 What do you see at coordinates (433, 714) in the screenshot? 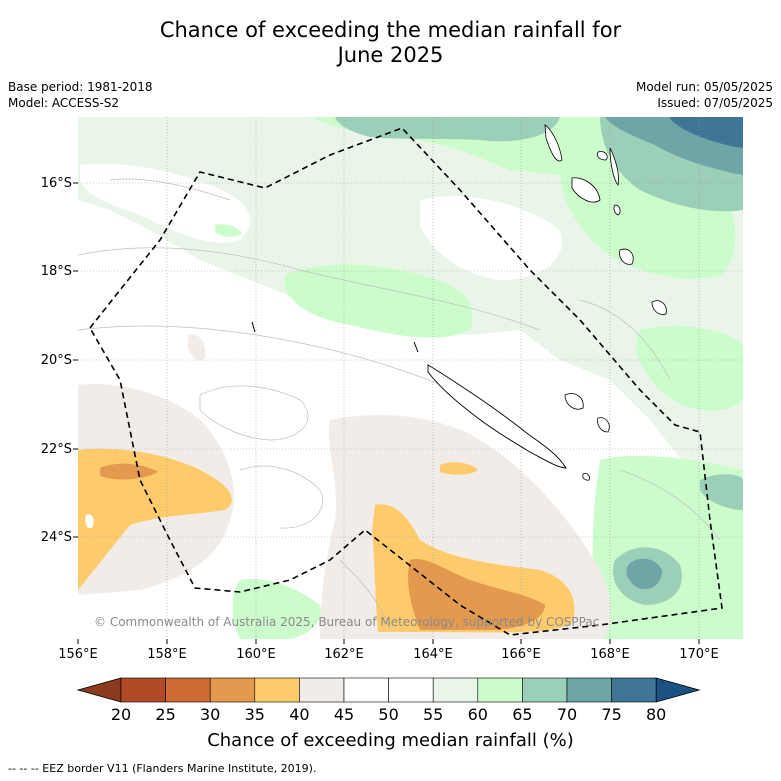
I see `colorbar-tick-label: 55` at bounding box center [433, 714].